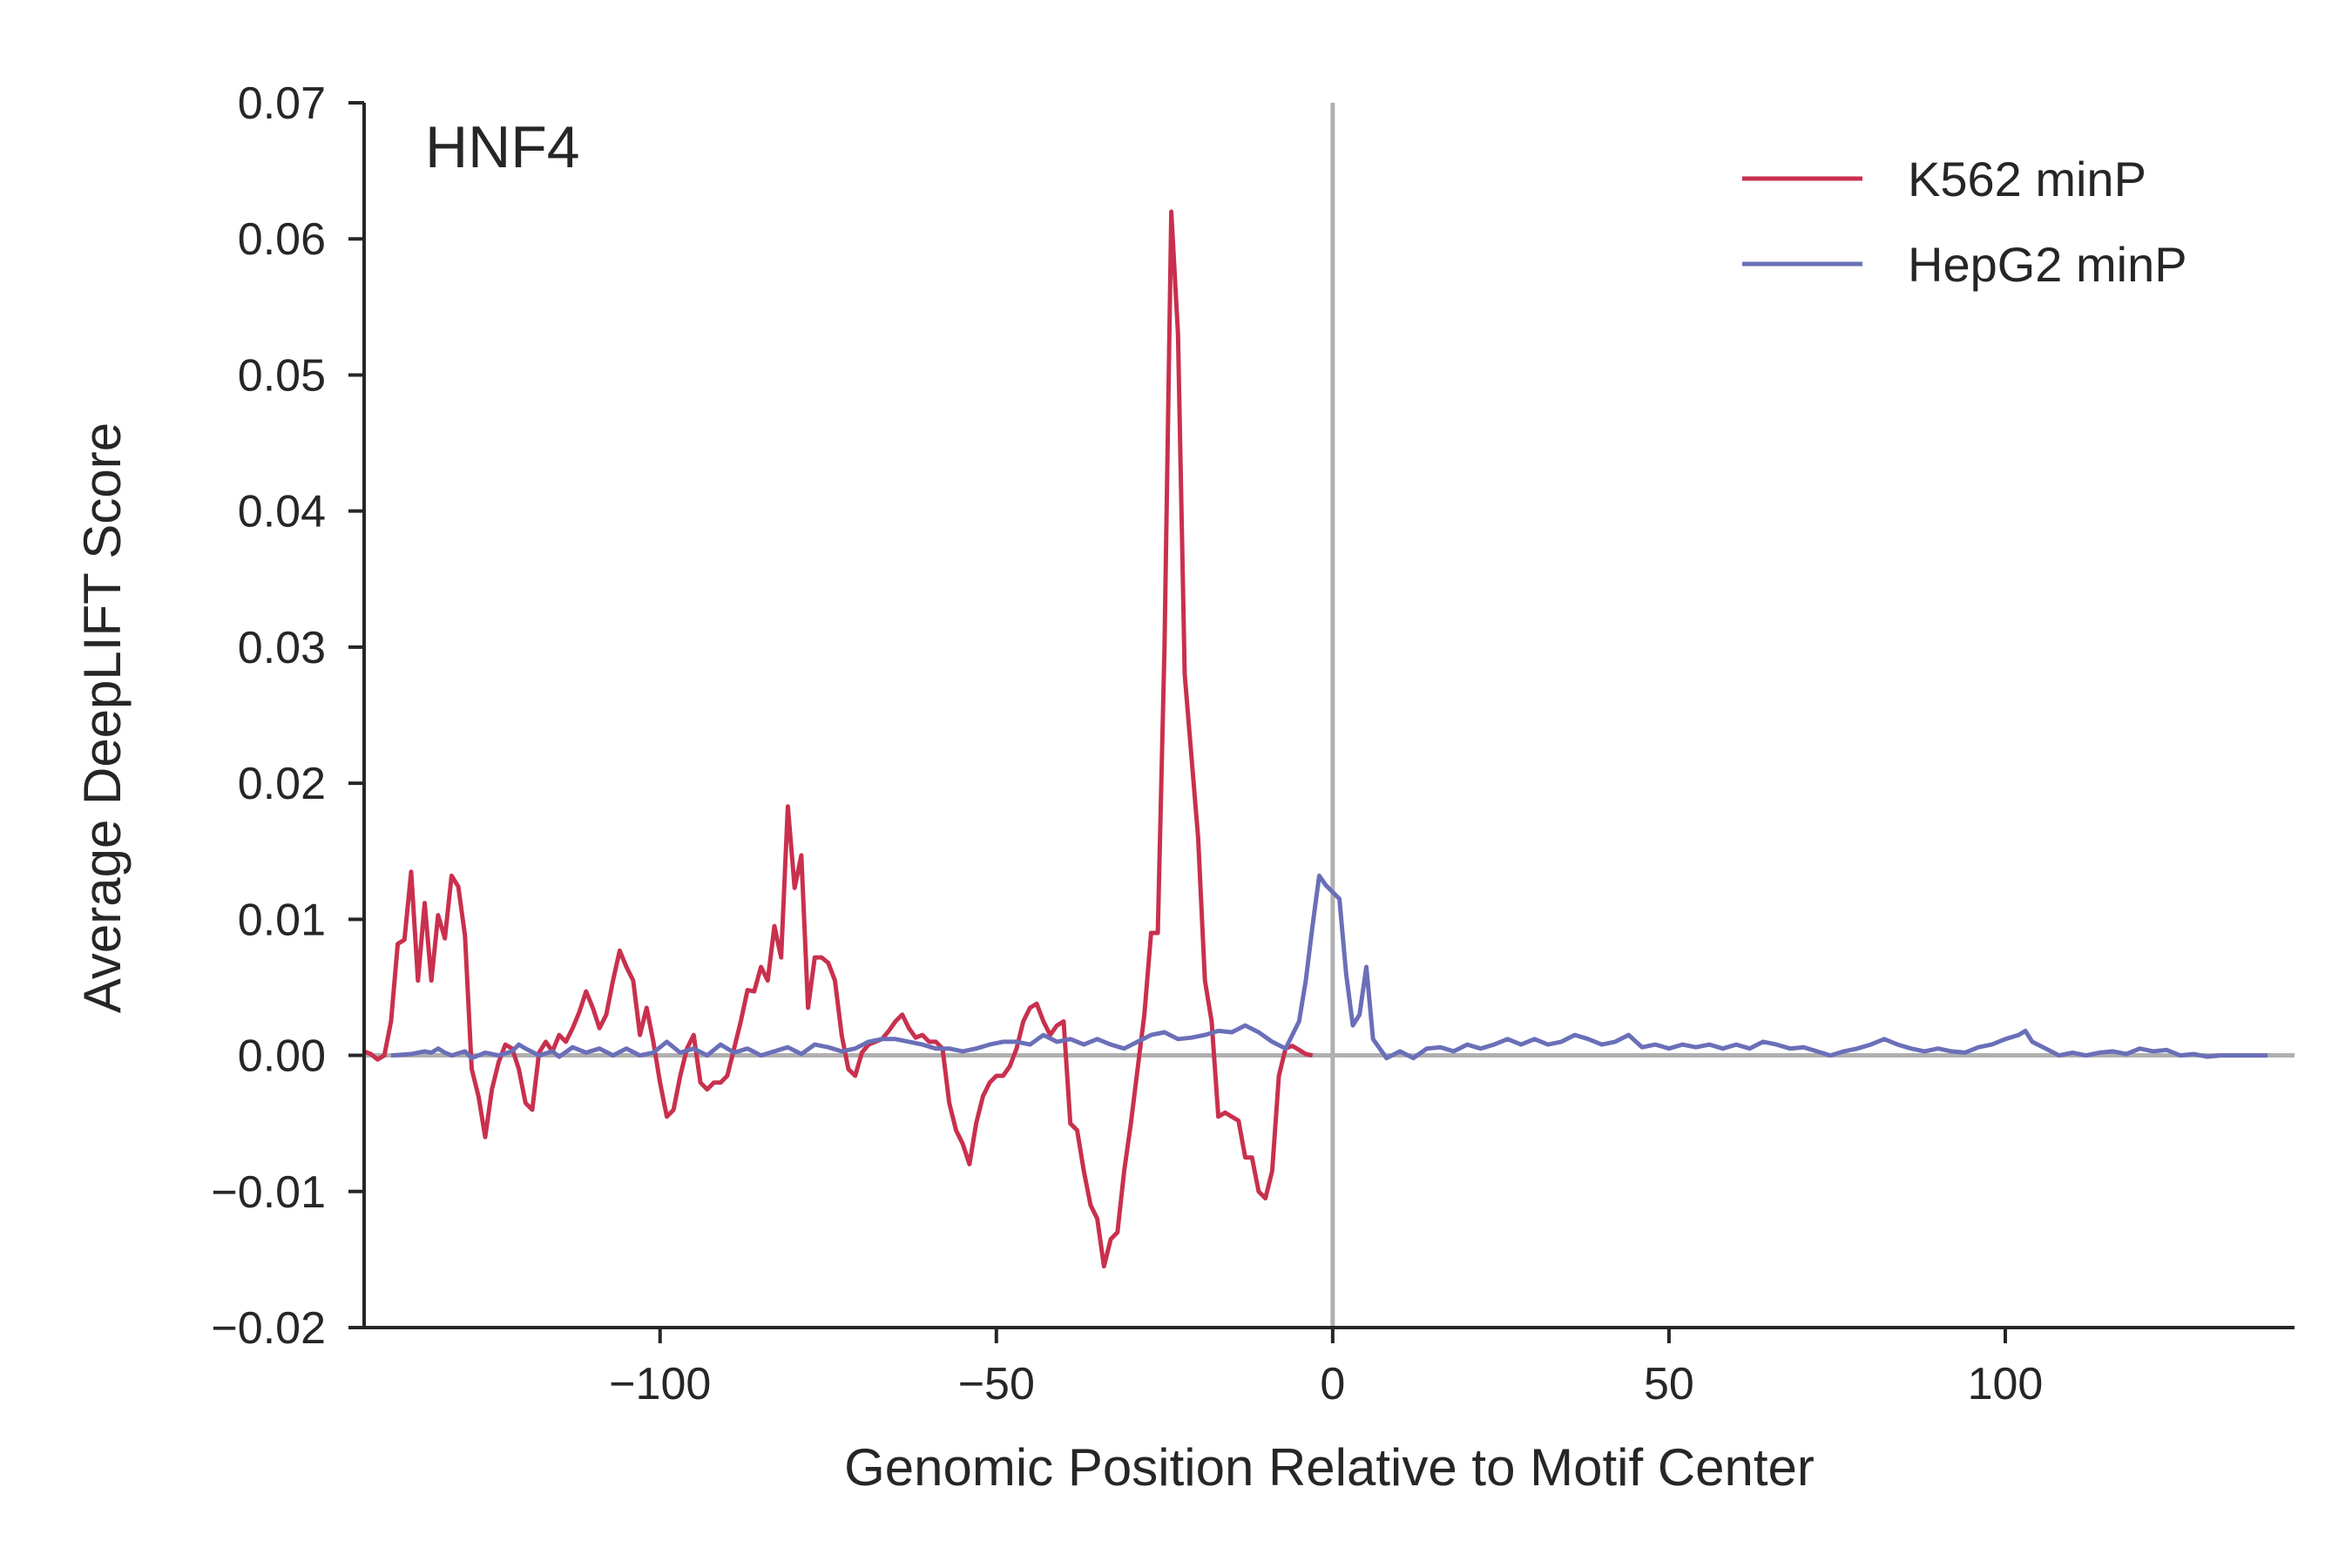 This screenshot has height=1568, width=2352. What do you see at coordinates (282, 920) in the screenshot?
I see `y-tick-label: 0.01` at bounding box center [282, 920].